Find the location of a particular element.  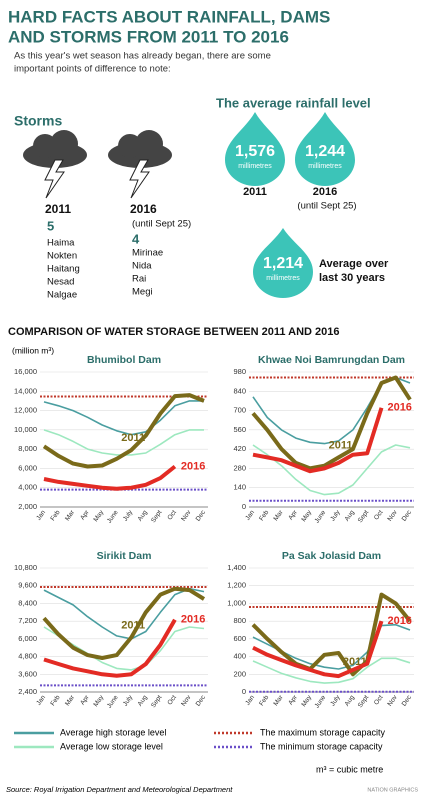

rainfall-value: 1,214 is located at coordinates (283, 263).